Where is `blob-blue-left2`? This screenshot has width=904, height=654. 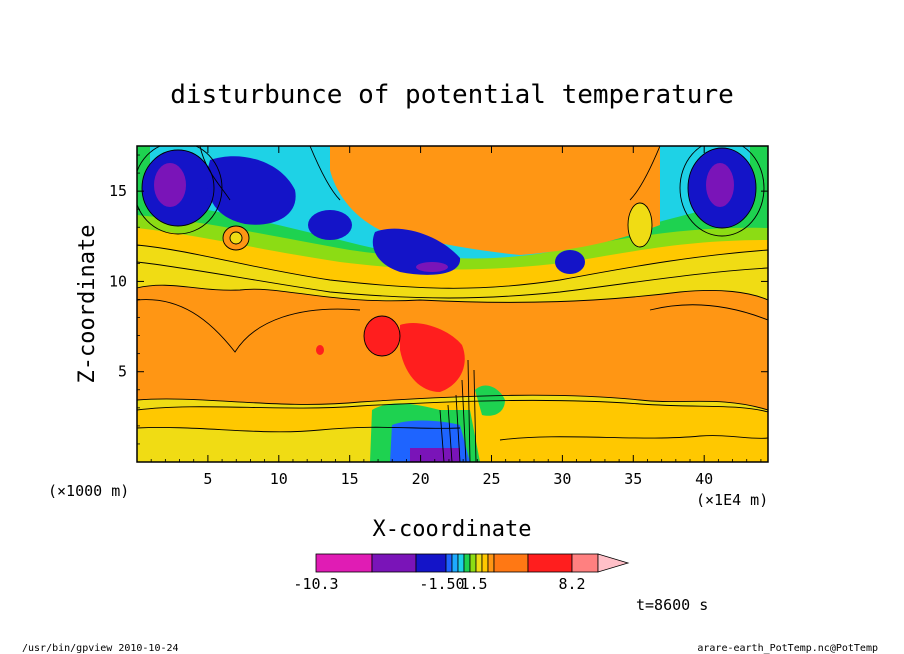
blob-blue-left2 is located at coordinates (251, 190).